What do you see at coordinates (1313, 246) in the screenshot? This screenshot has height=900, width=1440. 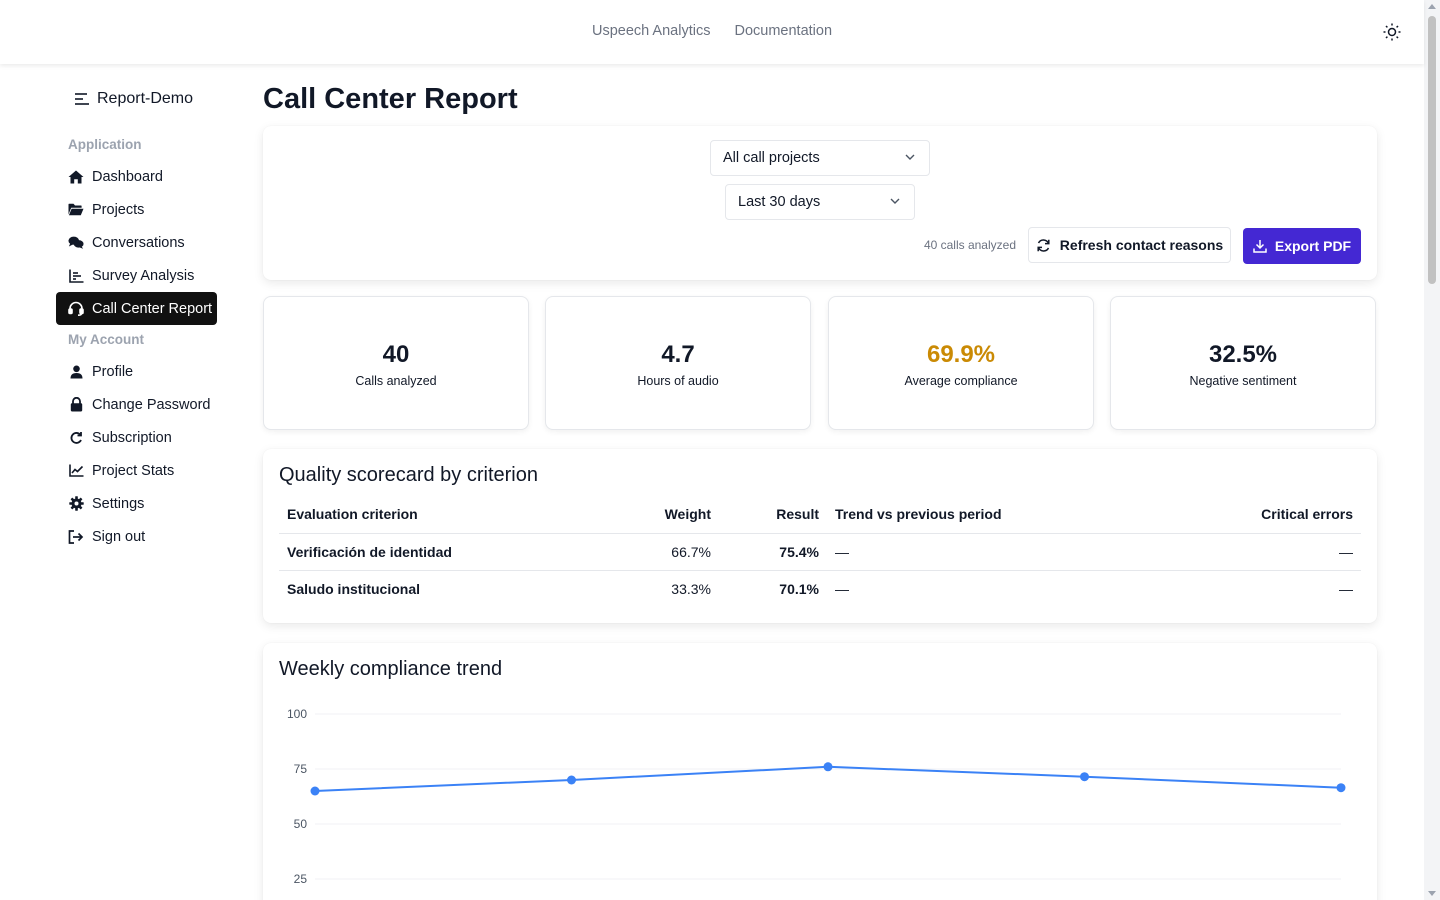 I see `export-button-label: Export PDF` at bounding box center [1313, 246].